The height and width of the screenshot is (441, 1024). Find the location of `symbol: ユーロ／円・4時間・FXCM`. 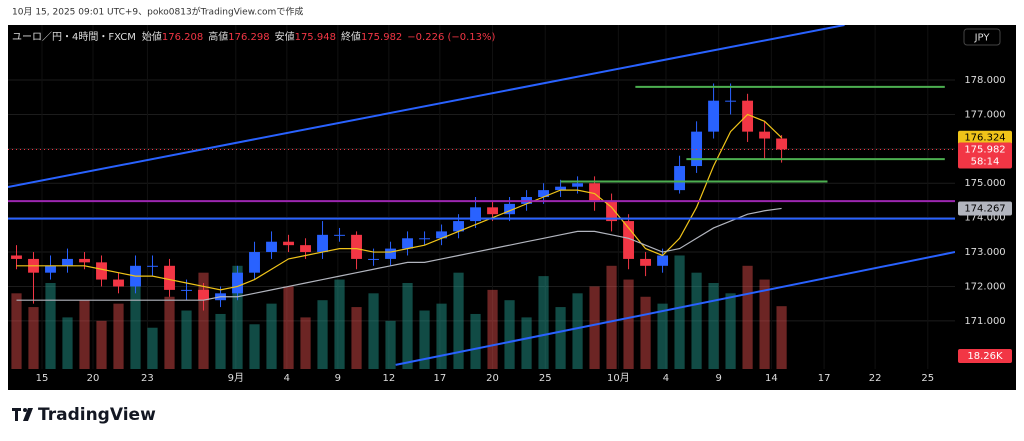

symbol: ユーロ／円・4時間・FXCM is located at coordinates (74, 37).